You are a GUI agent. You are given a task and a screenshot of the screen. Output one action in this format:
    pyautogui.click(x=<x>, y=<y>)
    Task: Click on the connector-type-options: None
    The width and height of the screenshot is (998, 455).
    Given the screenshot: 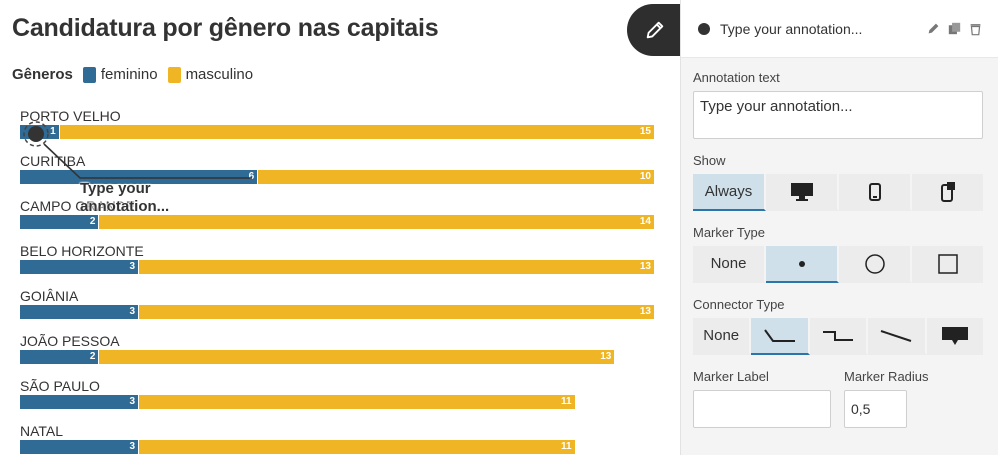 What is the action you would take?
    pyautogui.click(x=838, y=336)
    